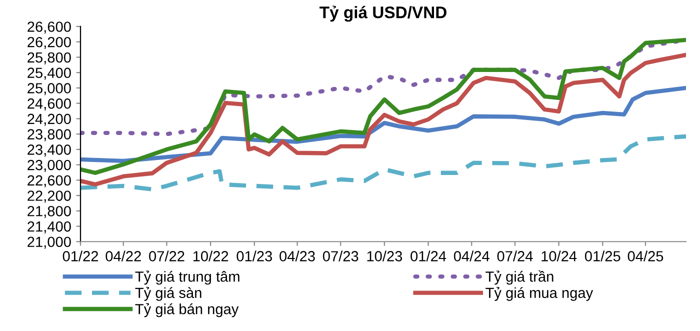 The image size is (700, 331). Describe the element at coordinates (166, 256) in the screenshot. I see `x-tick-label: 07/22` at that location.